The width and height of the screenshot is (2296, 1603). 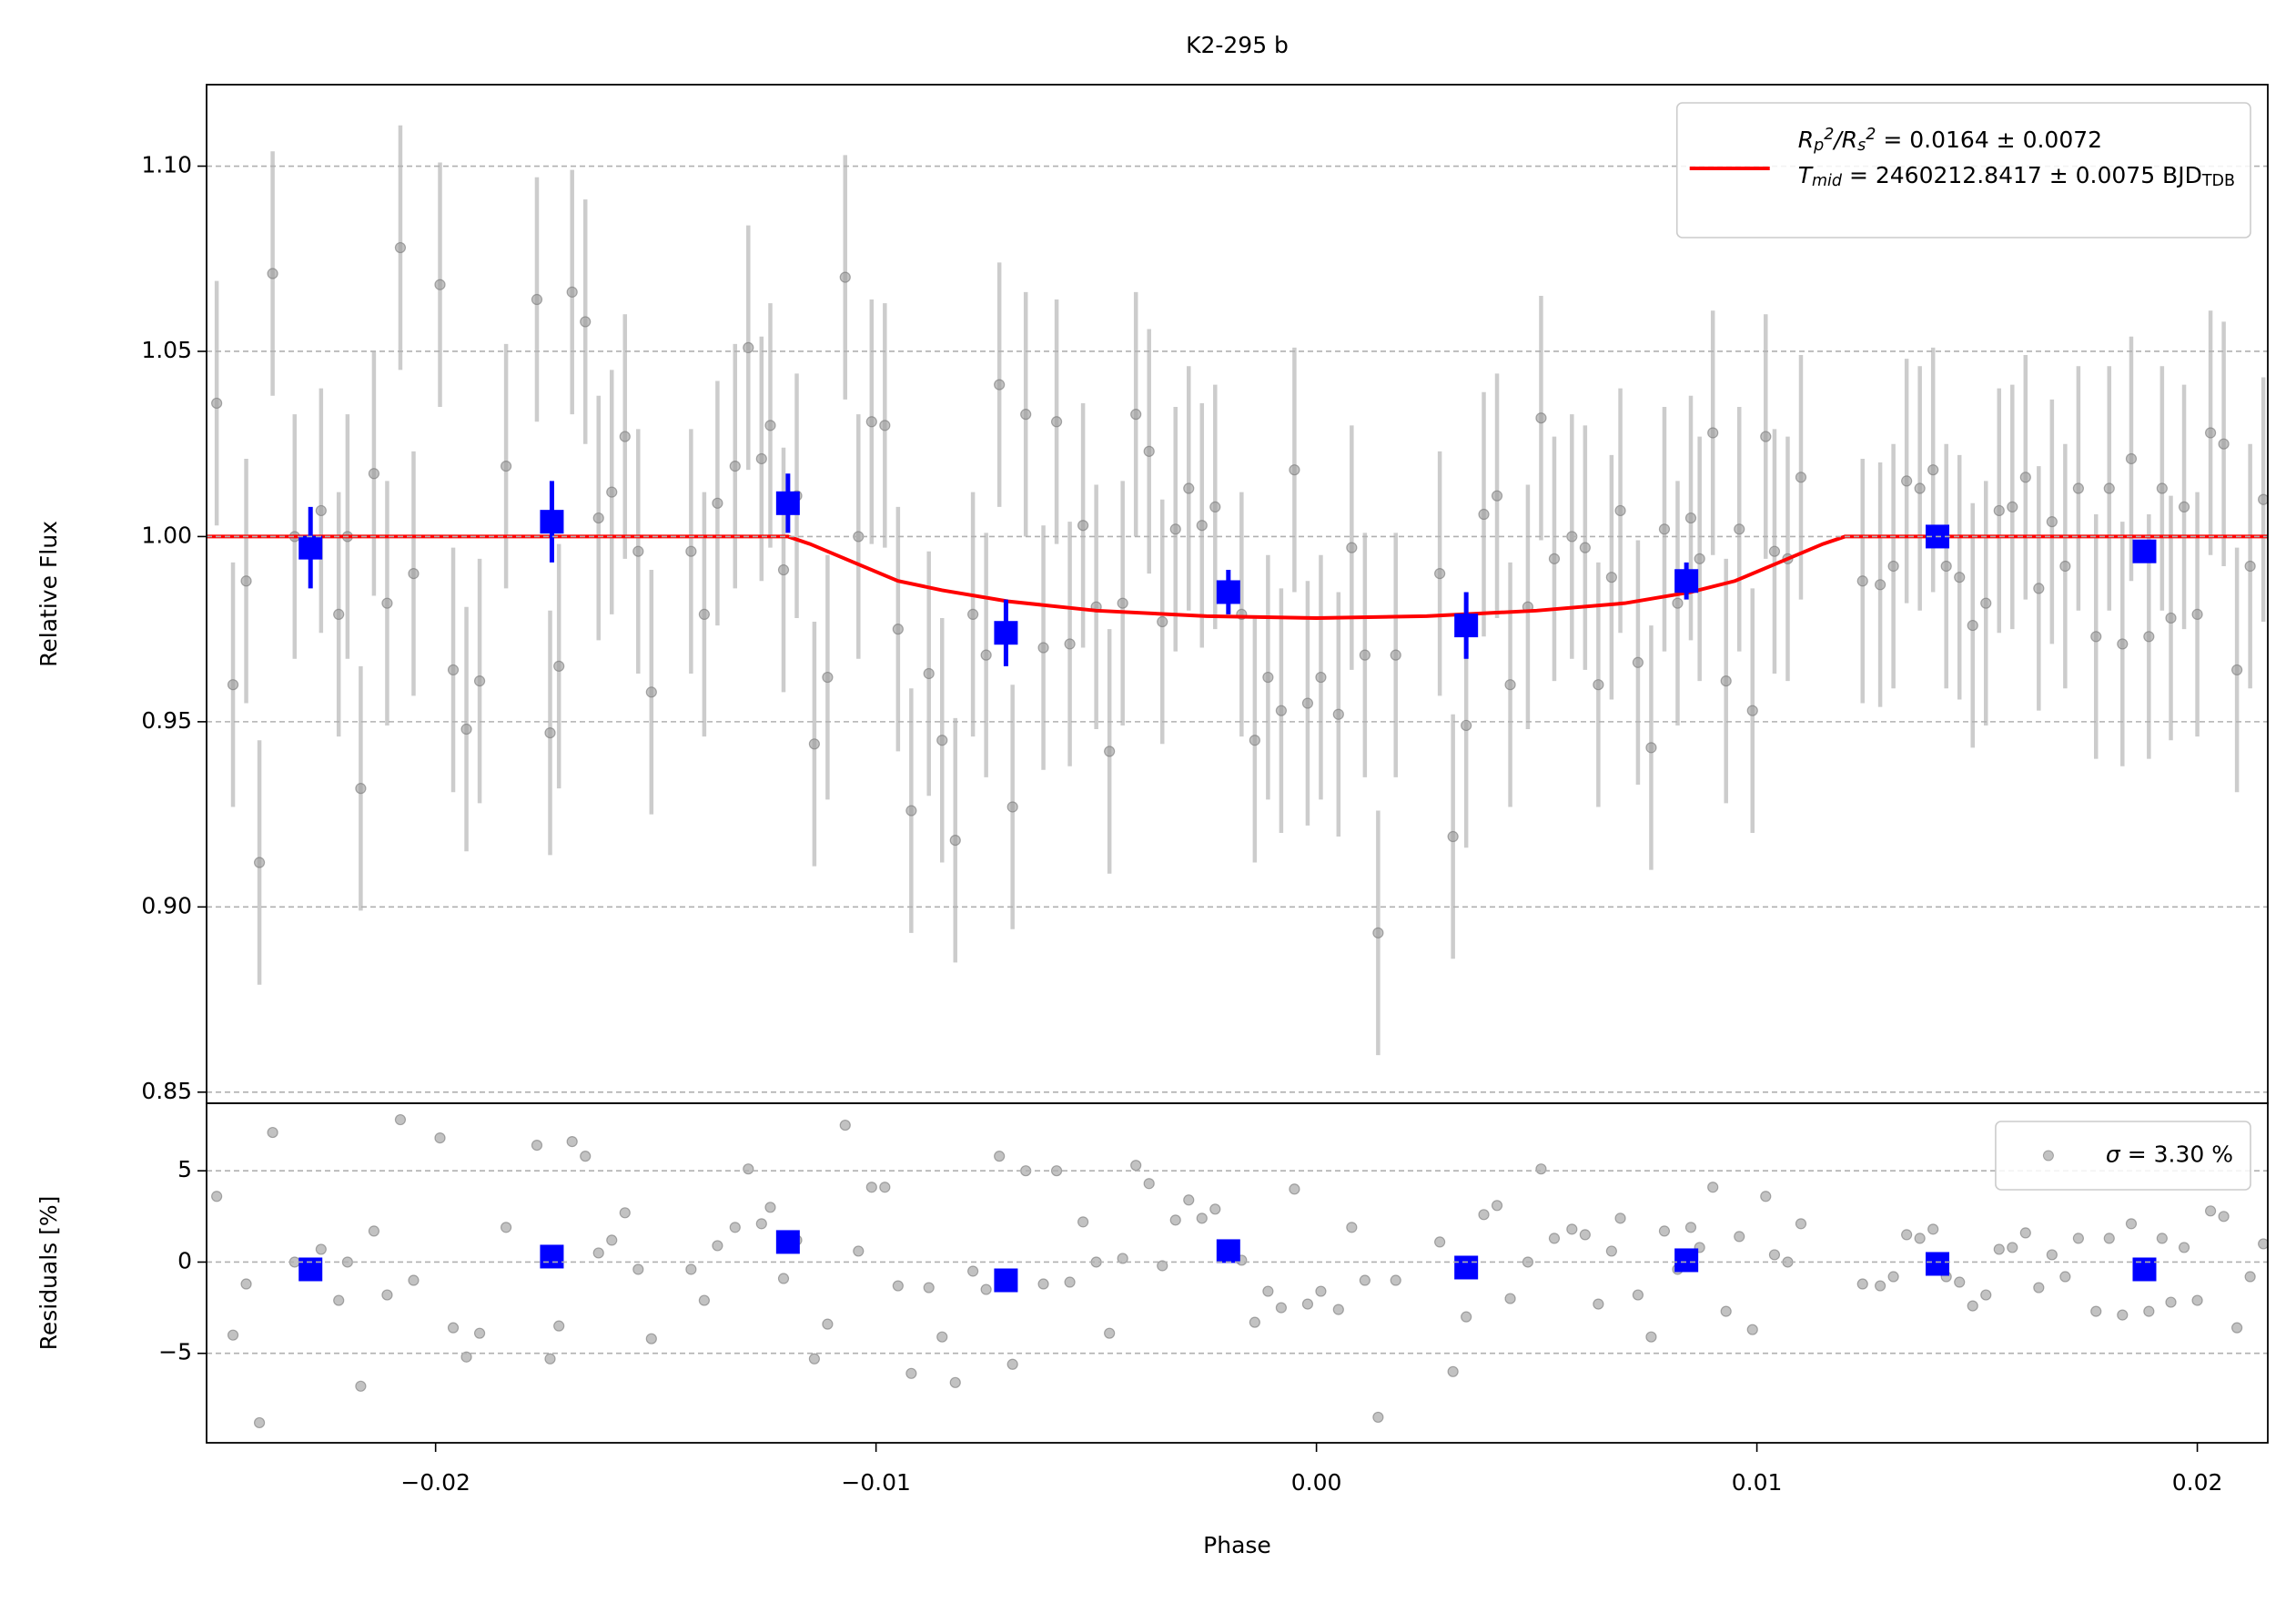 What do you see at coordinates (2169, 1154) in the screenshot?
I see `legend-label: σ = 3.30 %` at bounding box center [2169, 1154].